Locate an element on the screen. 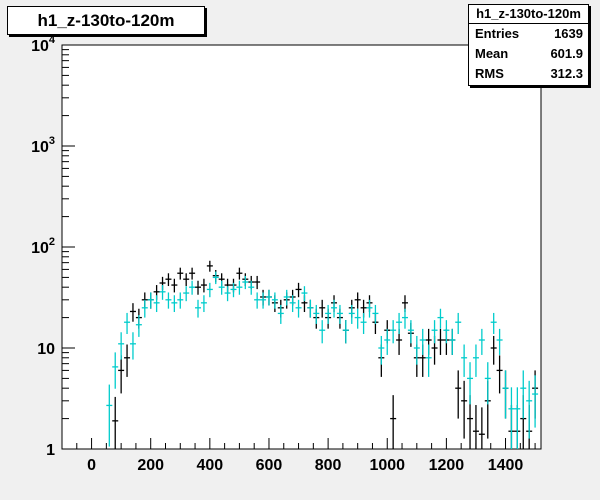 The width and height of the screenshot is (600, 500). stats-row-entries: Entries 1639 is located at coordinates (528, 34).